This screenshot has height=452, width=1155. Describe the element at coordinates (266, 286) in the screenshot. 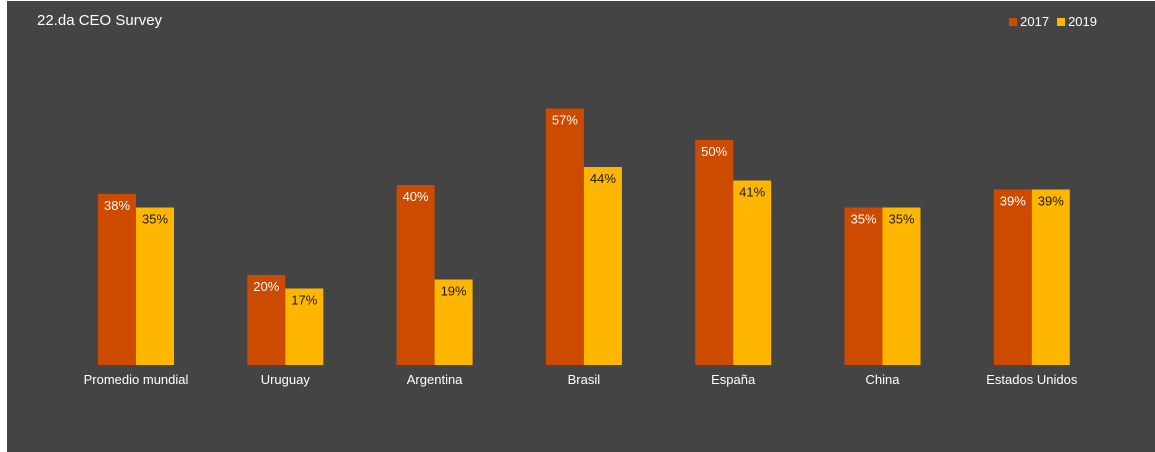

I see `data-label-2017-uruguay: 20%` at that location.